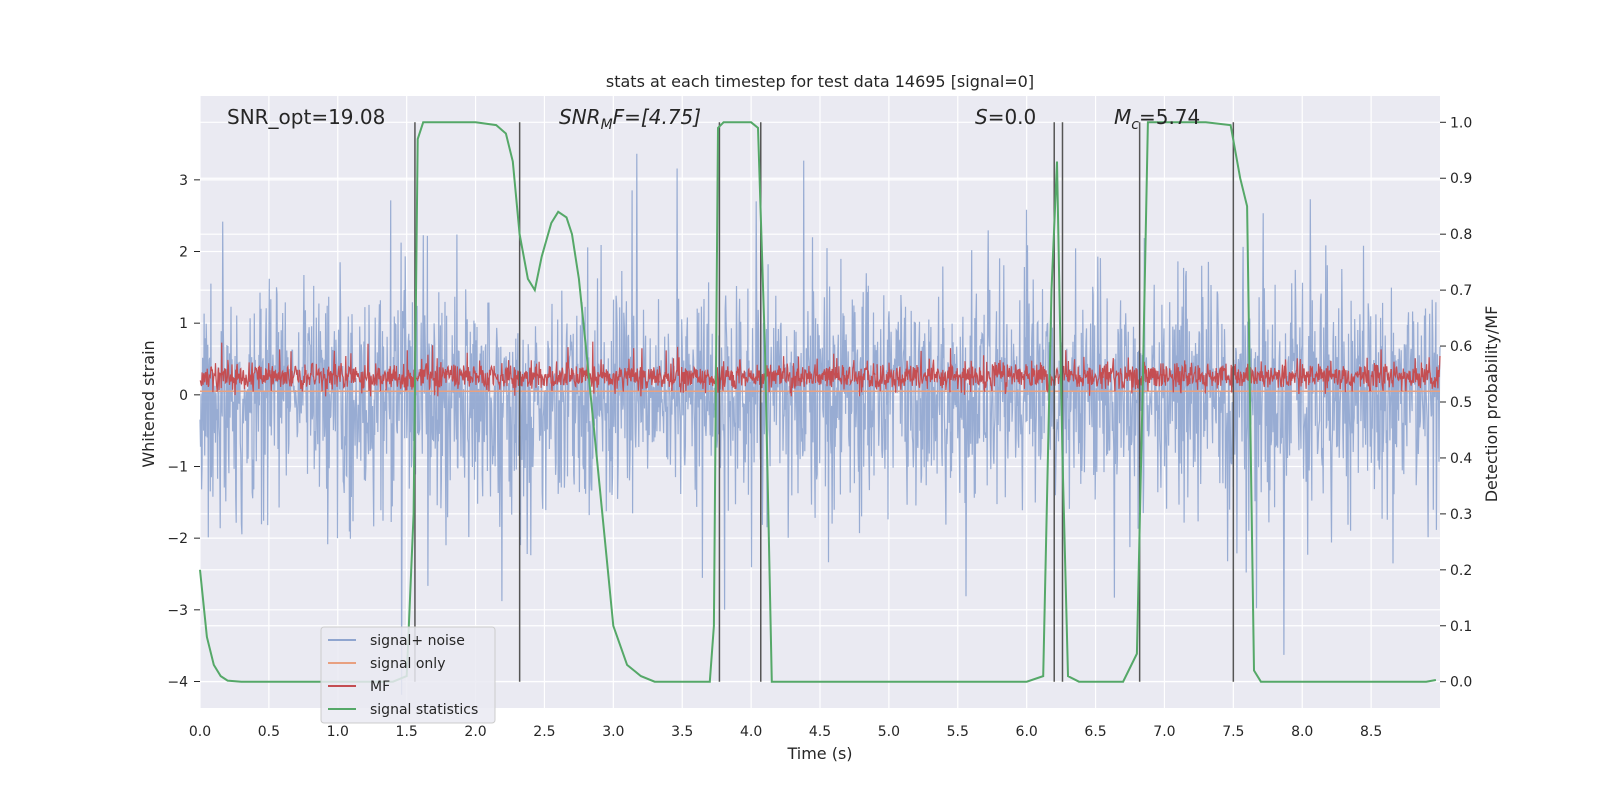 The image size is (1600, 800). What do you see at coordinates (1169, 117) in the screenshot?
I see `mc-value: =5.74` at bounding box center [1169, 117].